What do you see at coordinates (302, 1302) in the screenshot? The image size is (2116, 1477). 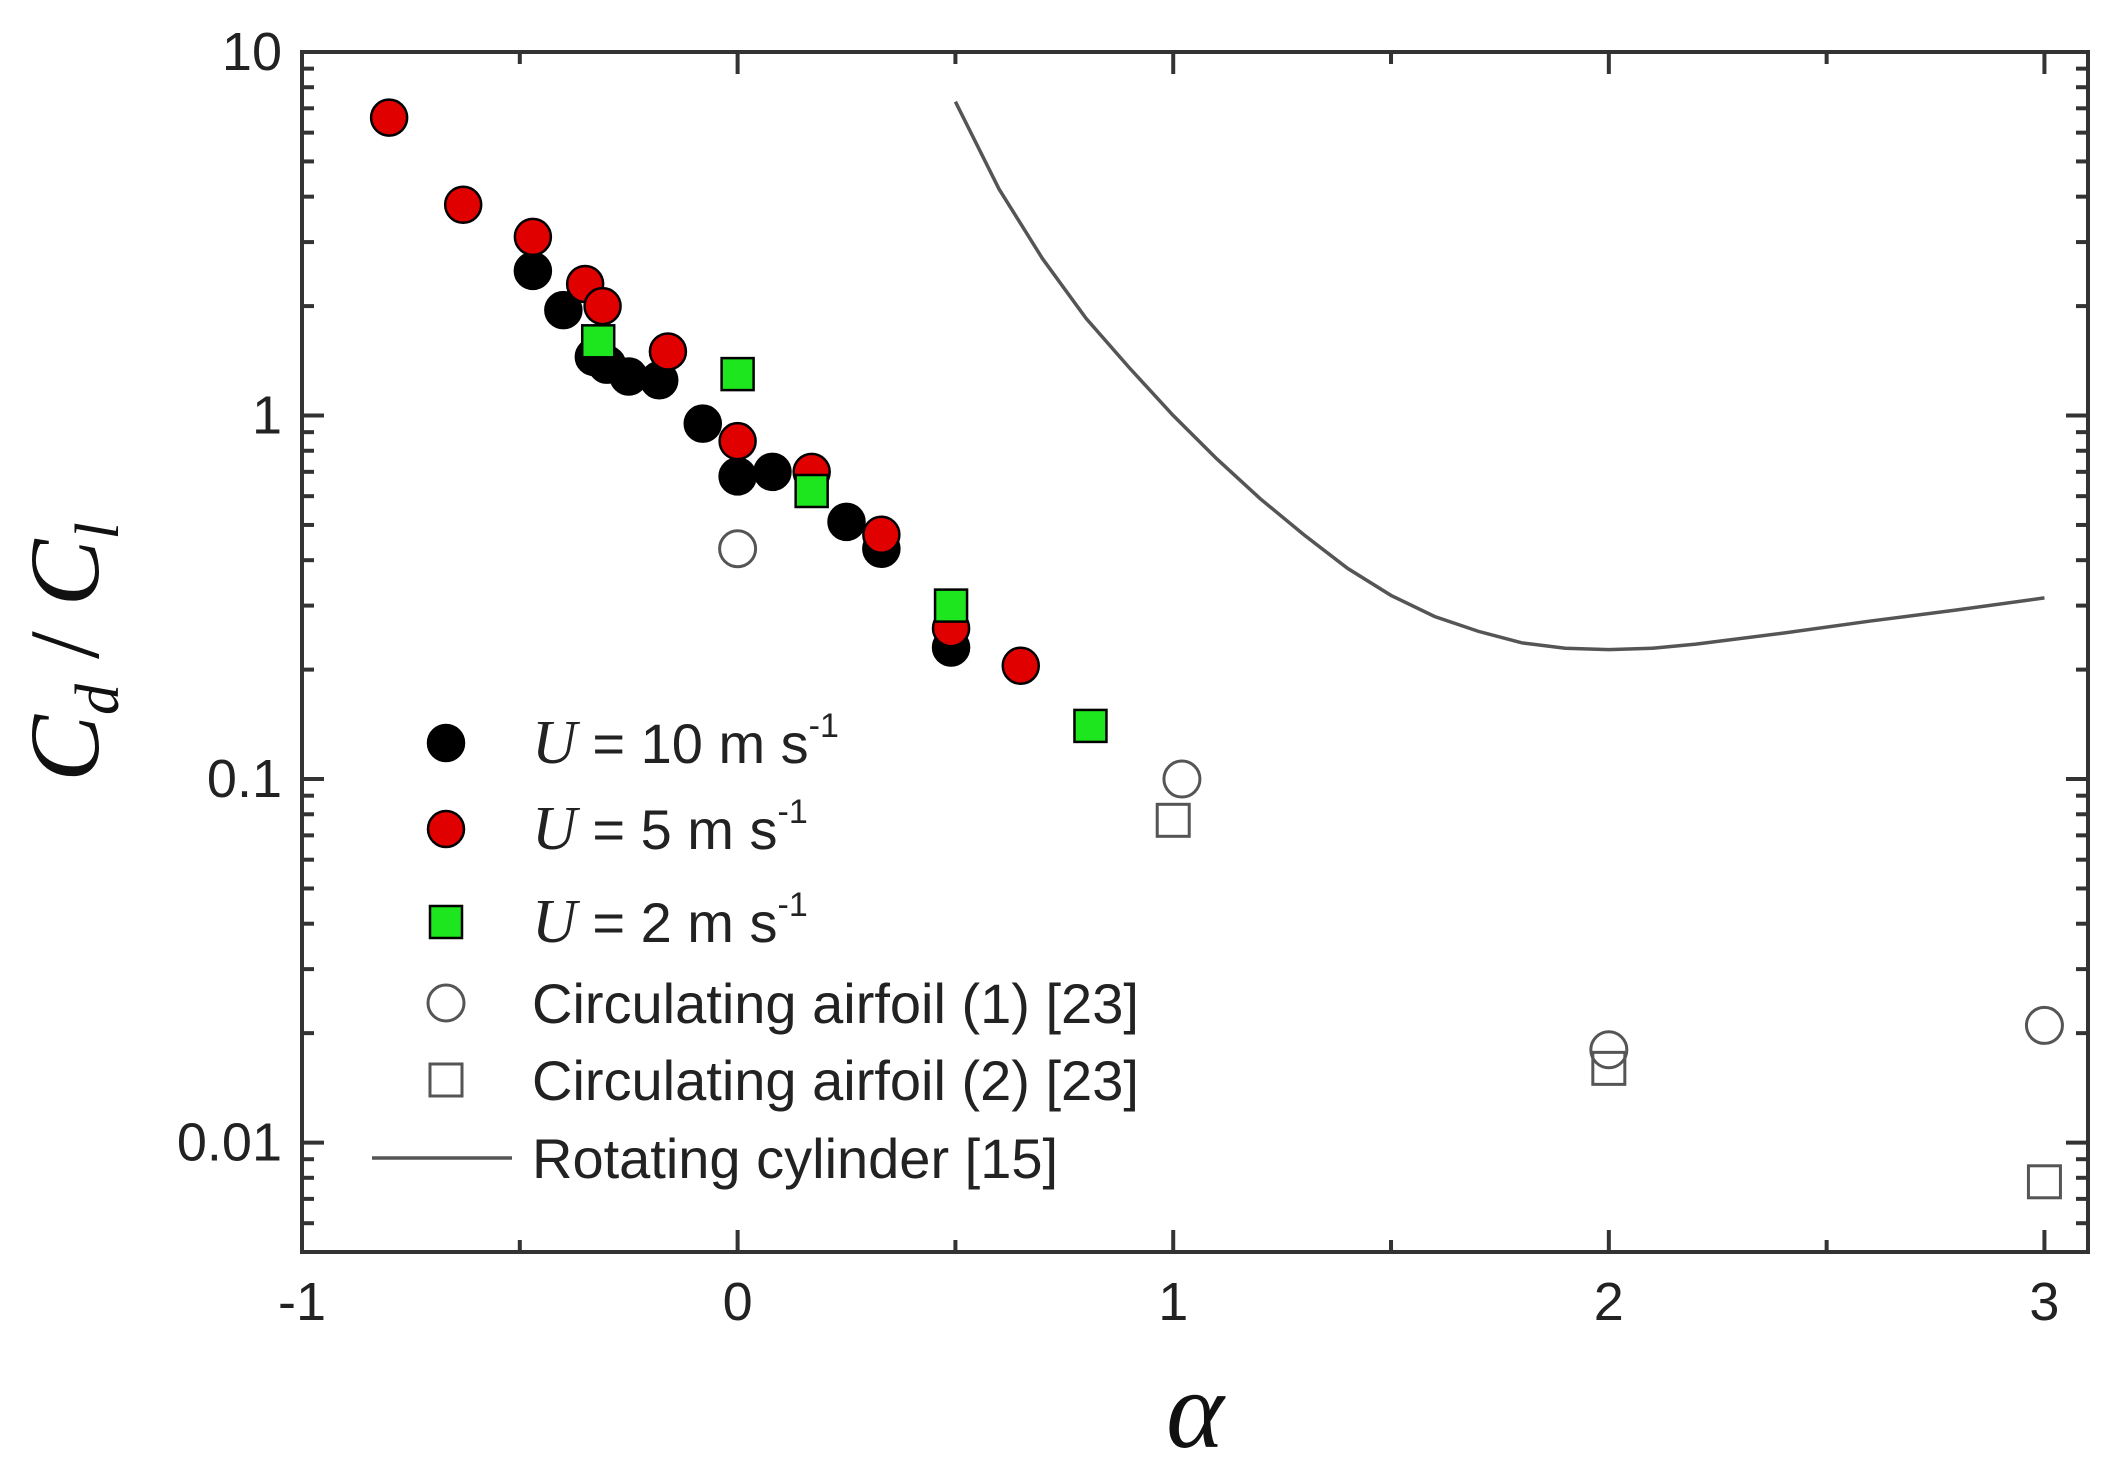 I see `x-tick-label: -1` at bounding box center [302, 1302].